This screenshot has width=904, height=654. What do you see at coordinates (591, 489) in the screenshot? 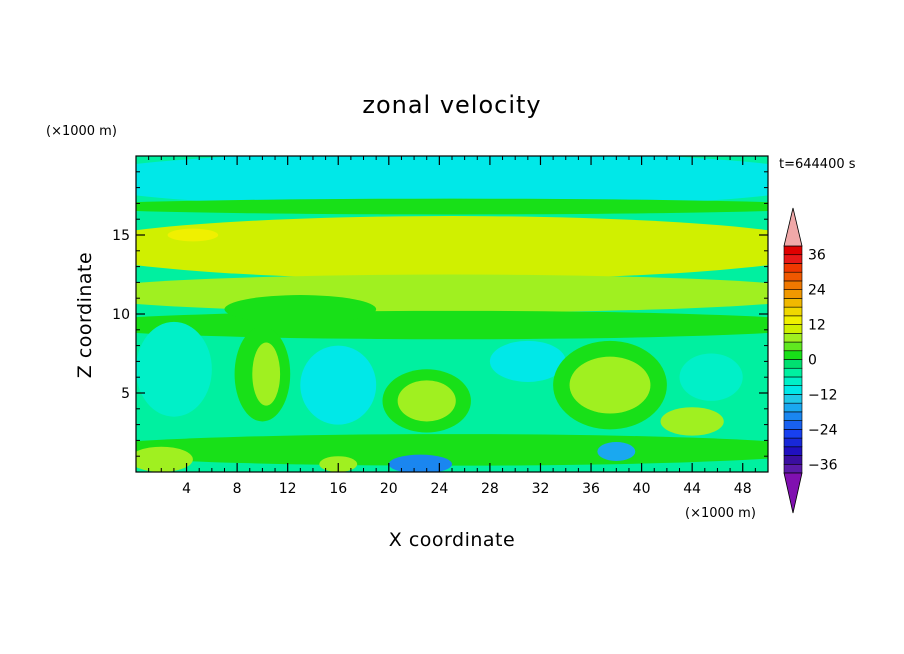
I see `x-tick-label: 36` at bounding box center [591, 489].